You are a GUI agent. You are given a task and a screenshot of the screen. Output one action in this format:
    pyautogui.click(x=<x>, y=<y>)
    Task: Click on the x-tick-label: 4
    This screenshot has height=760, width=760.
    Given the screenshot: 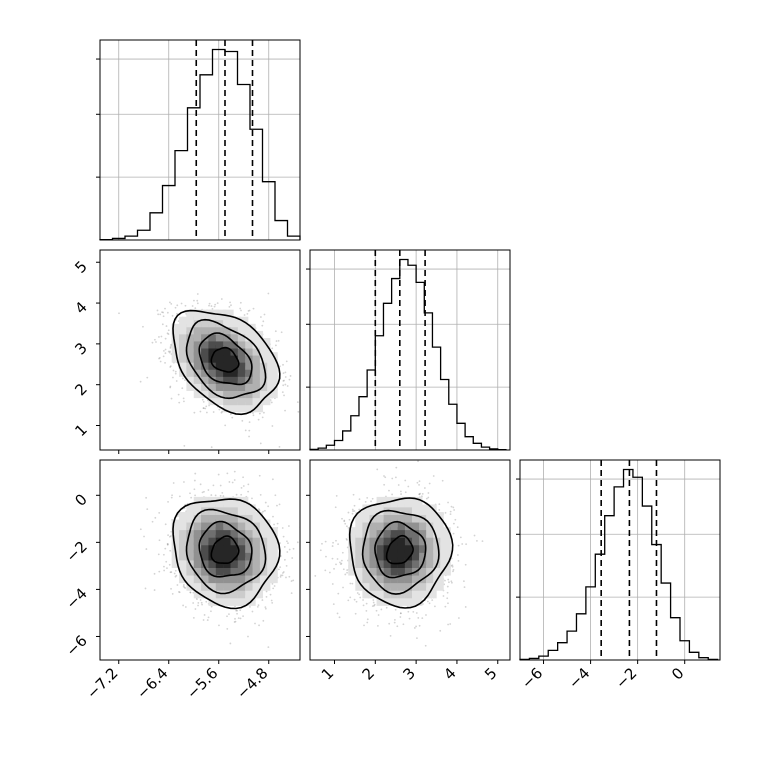 What is the action you would take?
    pyautogui.click(x=449, y=673)
    